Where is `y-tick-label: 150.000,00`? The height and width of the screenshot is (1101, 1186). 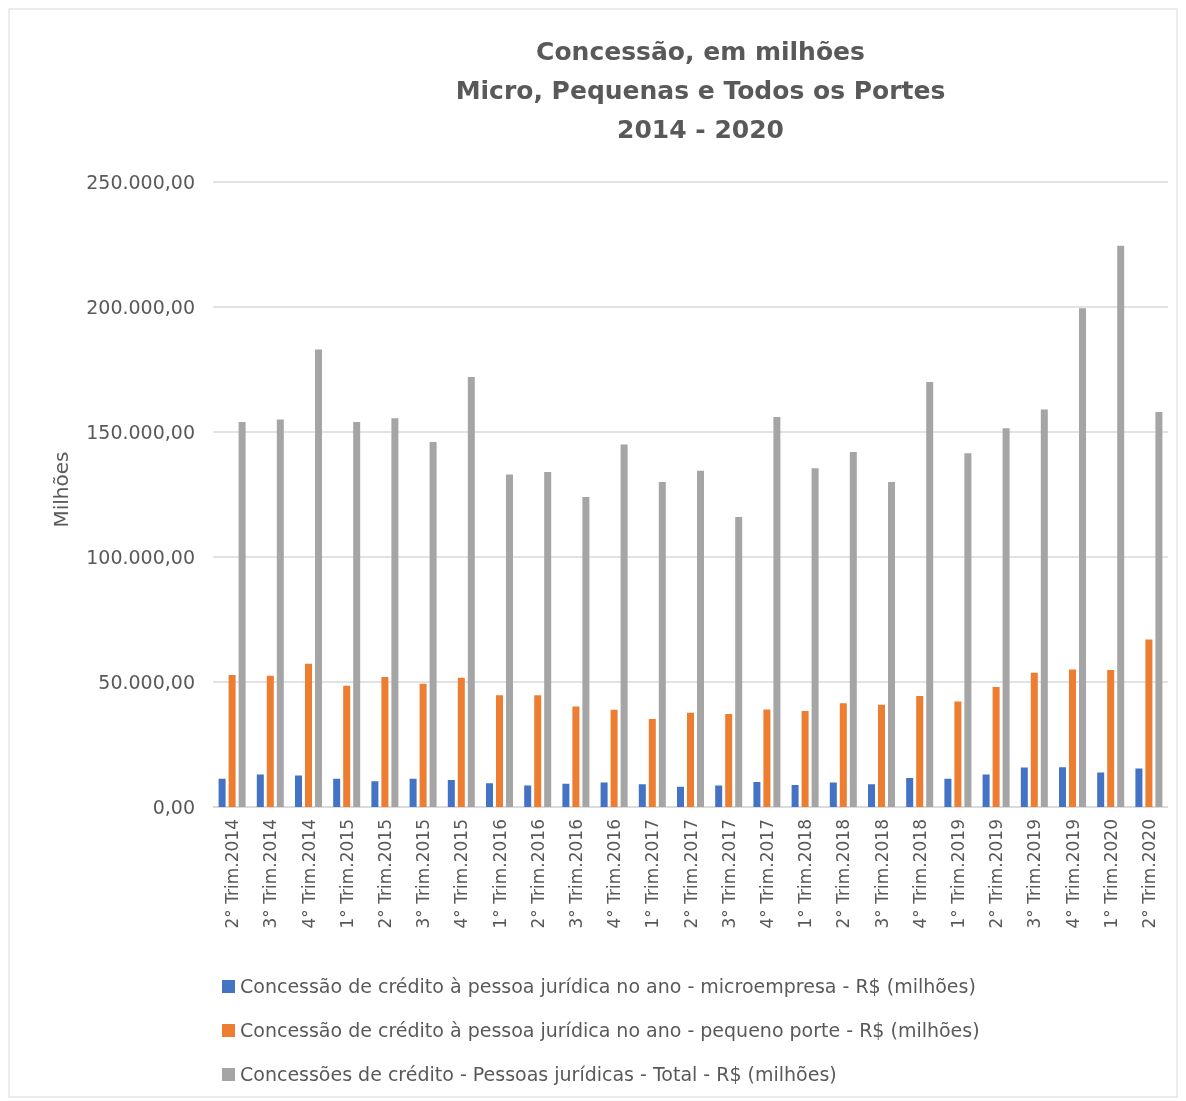 y-tick-label: 150.000,00 is located at coordinates (140, 432).